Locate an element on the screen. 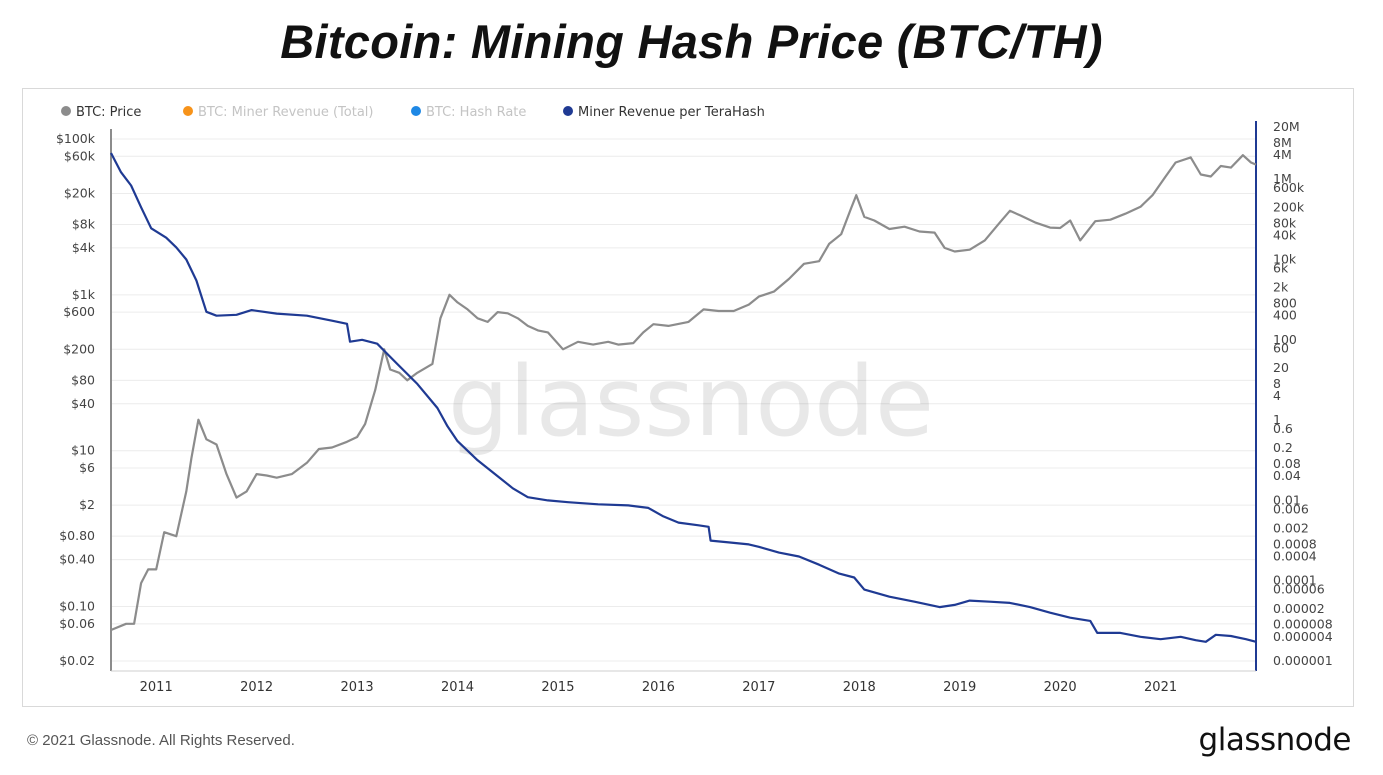  y-left-tick-label: $0.02 is located at coordinates (77, 660).